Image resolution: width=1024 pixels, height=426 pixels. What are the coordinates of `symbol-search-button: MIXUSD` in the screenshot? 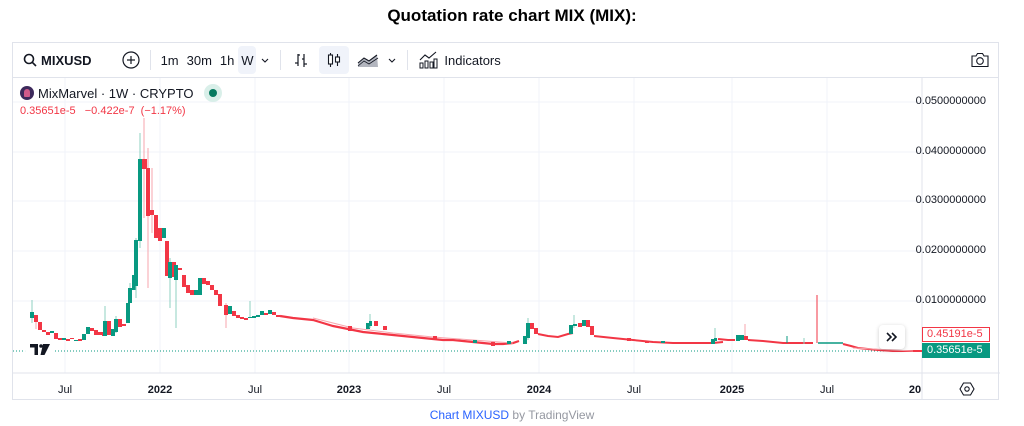 It's located at (57, 60).